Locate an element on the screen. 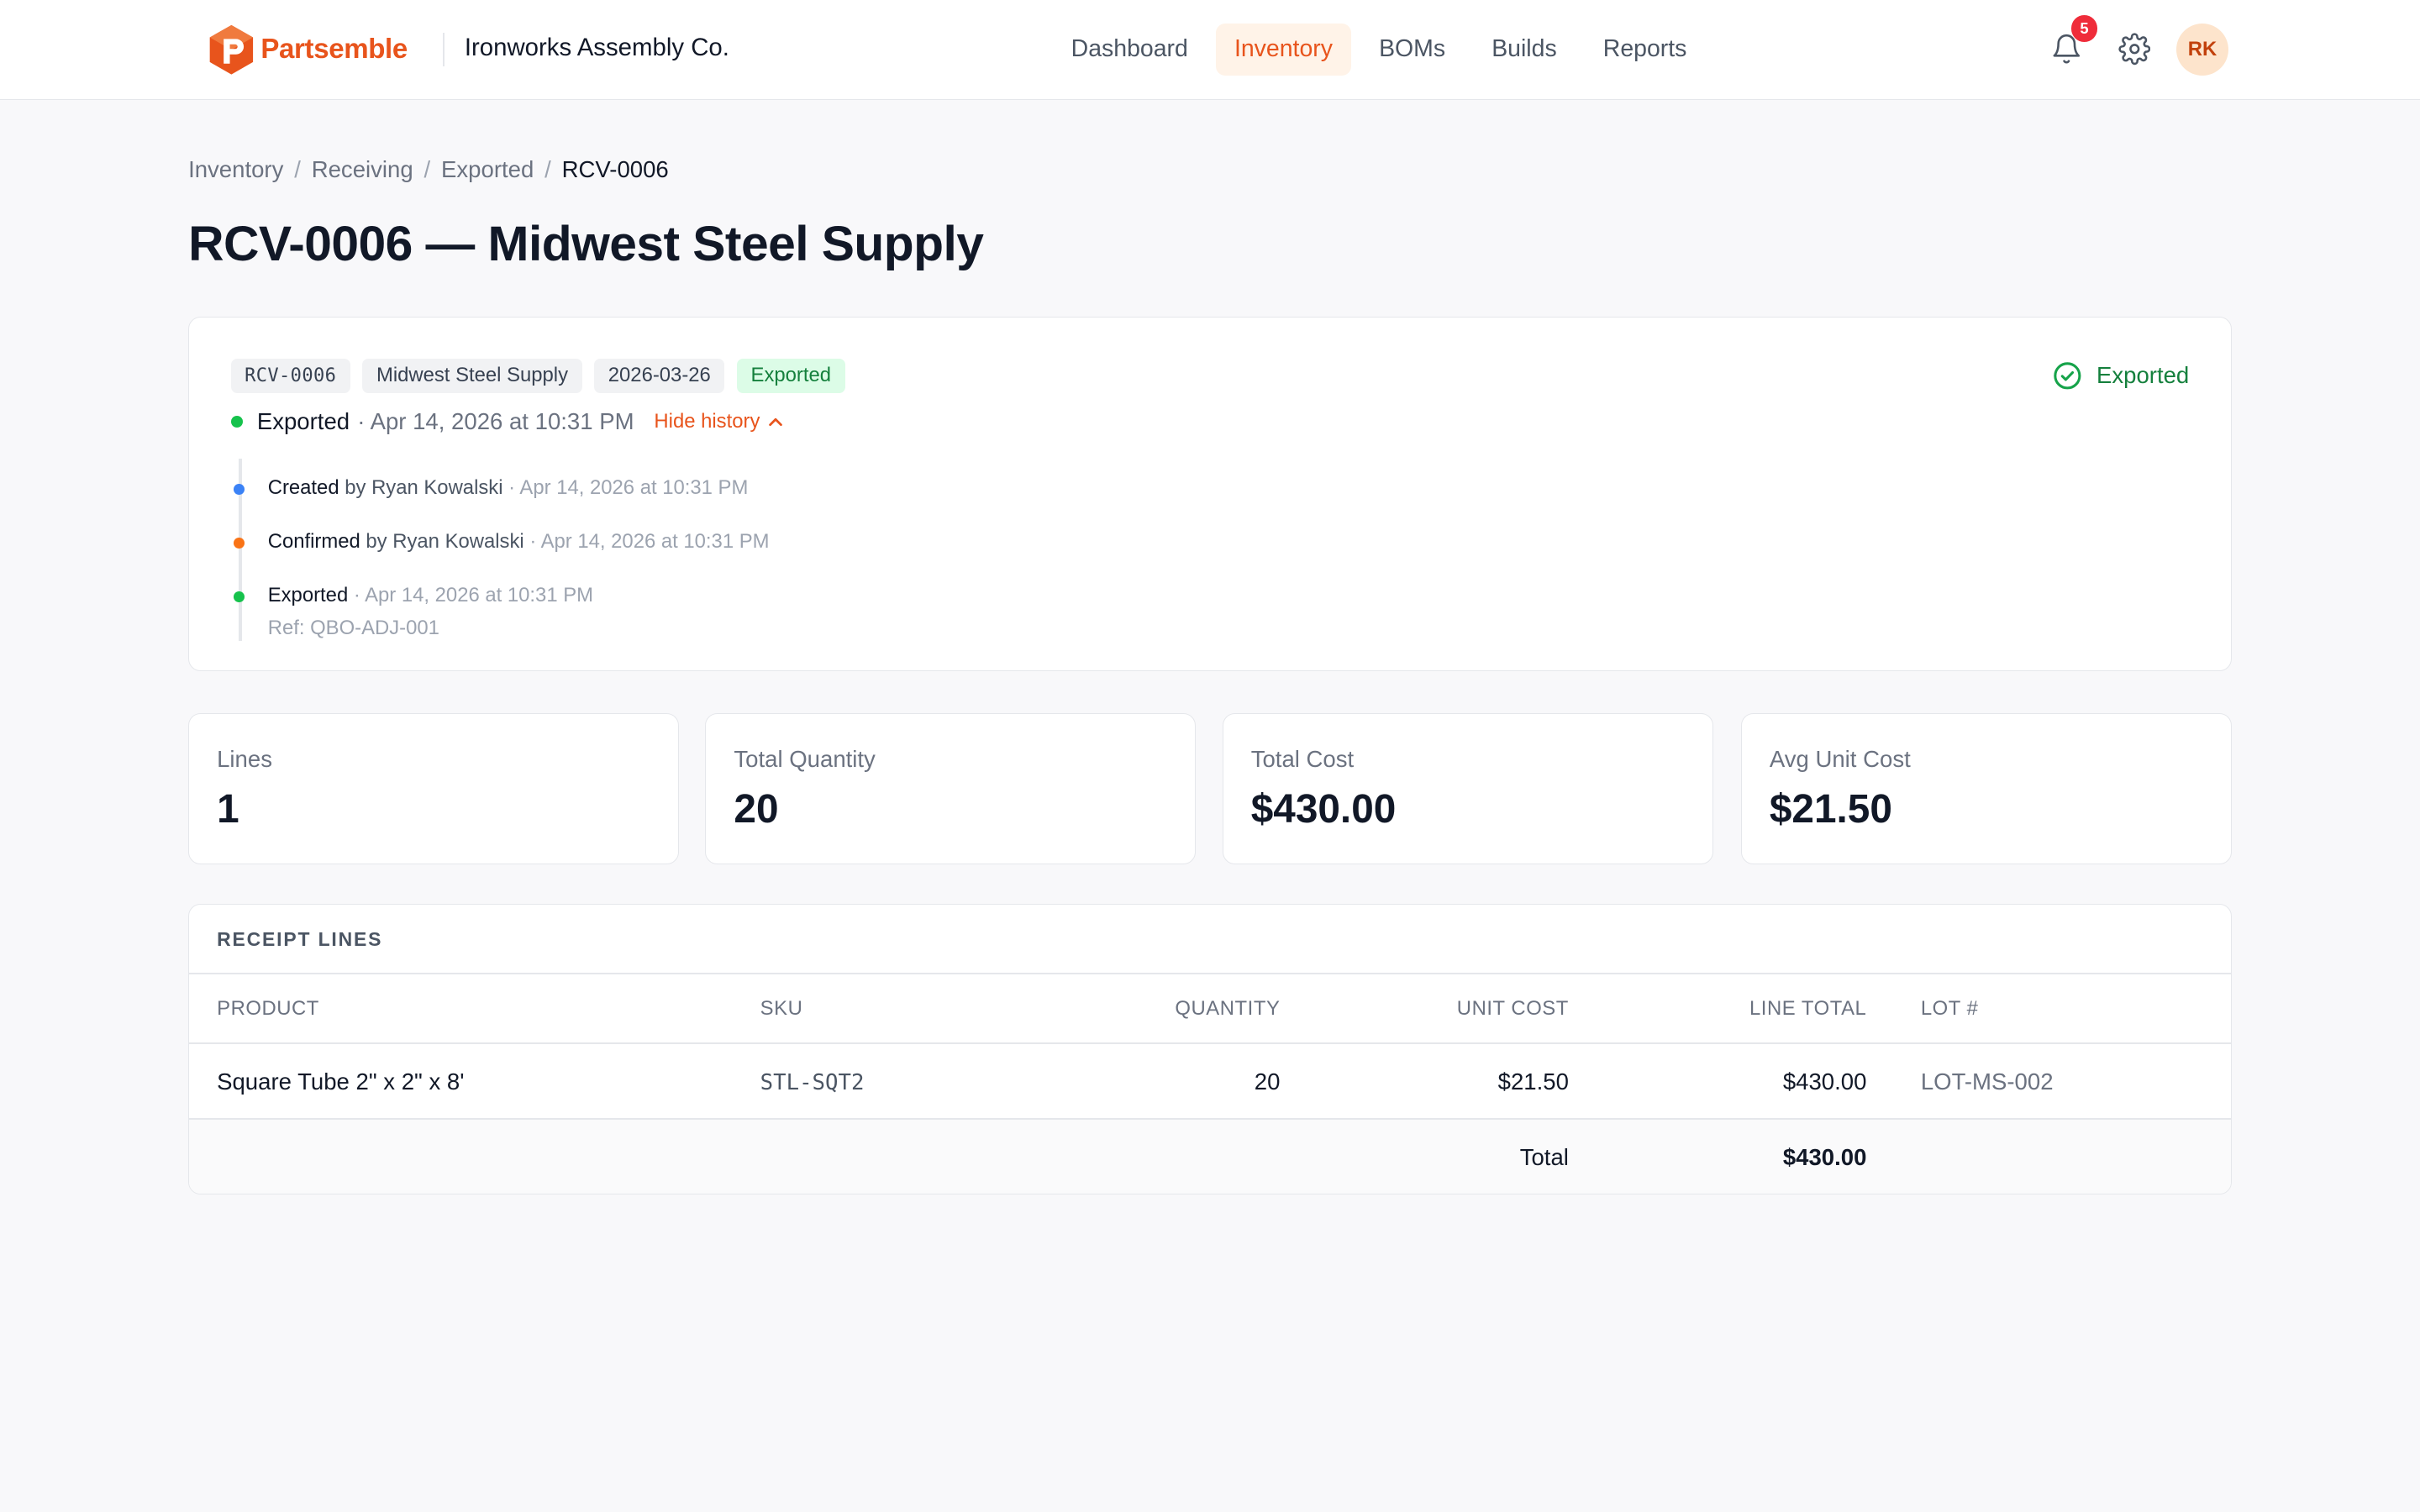 This screenshot has height=1512, width=2420. chevron-up-icon is located at coordinates (775, 421).